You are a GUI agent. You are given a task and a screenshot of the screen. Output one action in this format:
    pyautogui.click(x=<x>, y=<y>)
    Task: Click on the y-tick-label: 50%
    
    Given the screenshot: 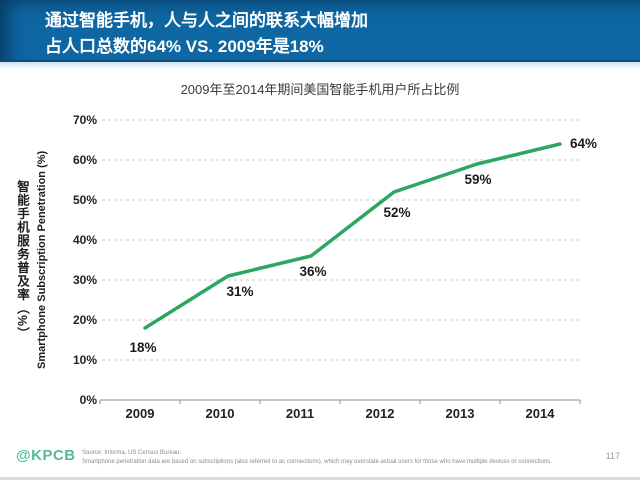 What is the action you would take?
    pyautogui.click(x=85, y=200)
    